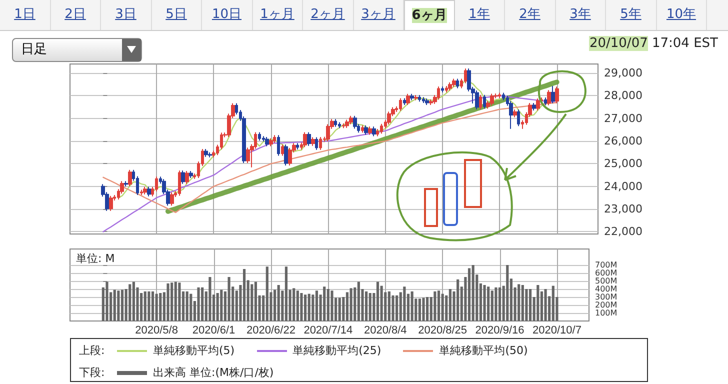  What do you see at coordinates (623, 186) in the screenshot?
I see `y-tick-label: 24,000` at bounding box center [623, 186].